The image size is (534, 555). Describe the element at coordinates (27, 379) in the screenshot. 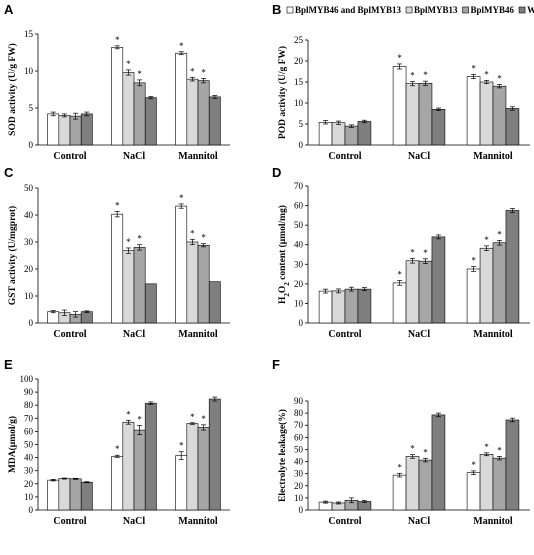

I see `y-tick-label: 100` at that location.